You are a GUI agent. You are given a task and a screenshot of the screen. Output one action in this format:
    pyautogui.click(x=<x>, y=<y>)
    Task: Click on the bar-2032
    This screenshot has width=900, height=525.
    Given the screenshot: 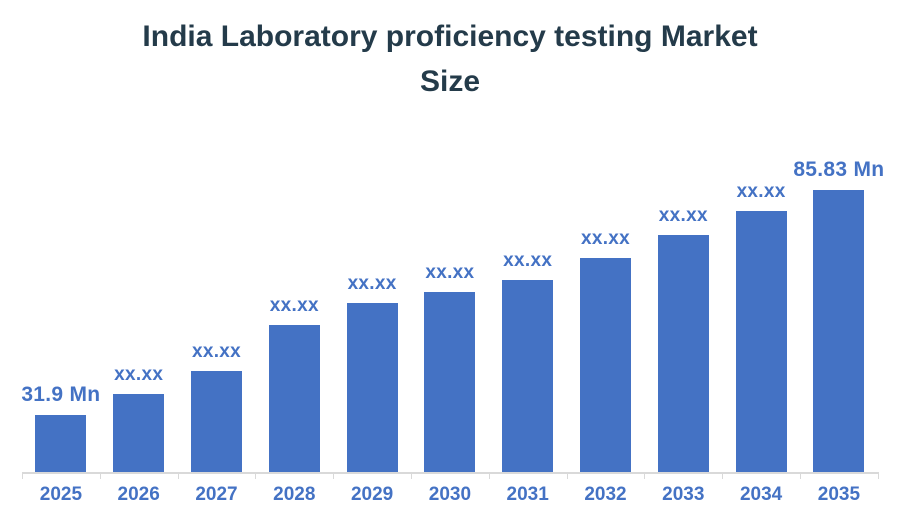 What is the action you would take?
    pyautogui.click(x=605, y=365)
    